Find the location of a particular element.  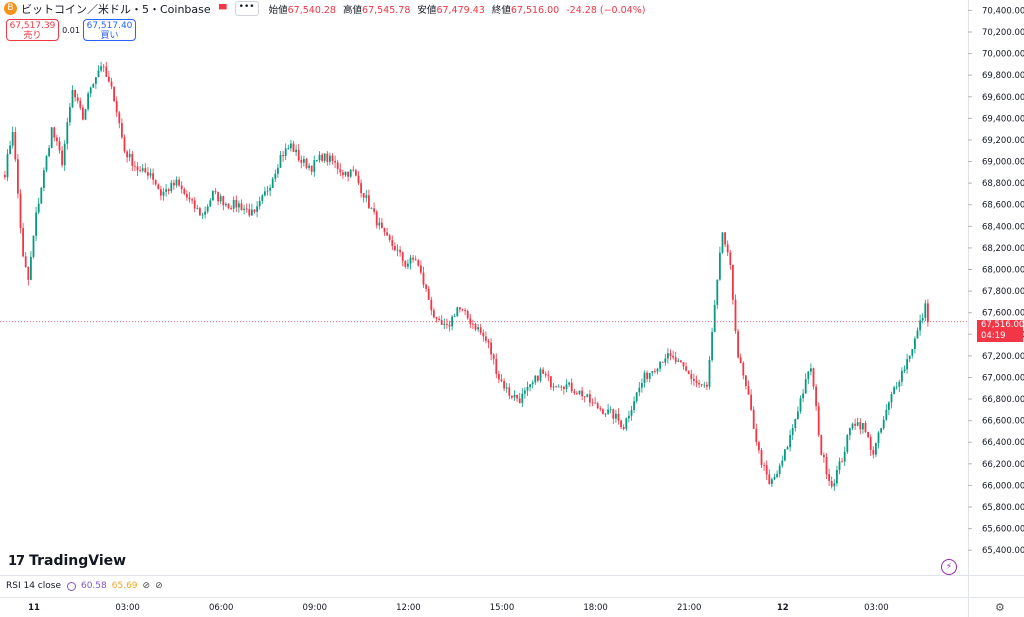

hide-icon: ⊘ is located at coordinates (146, 586).